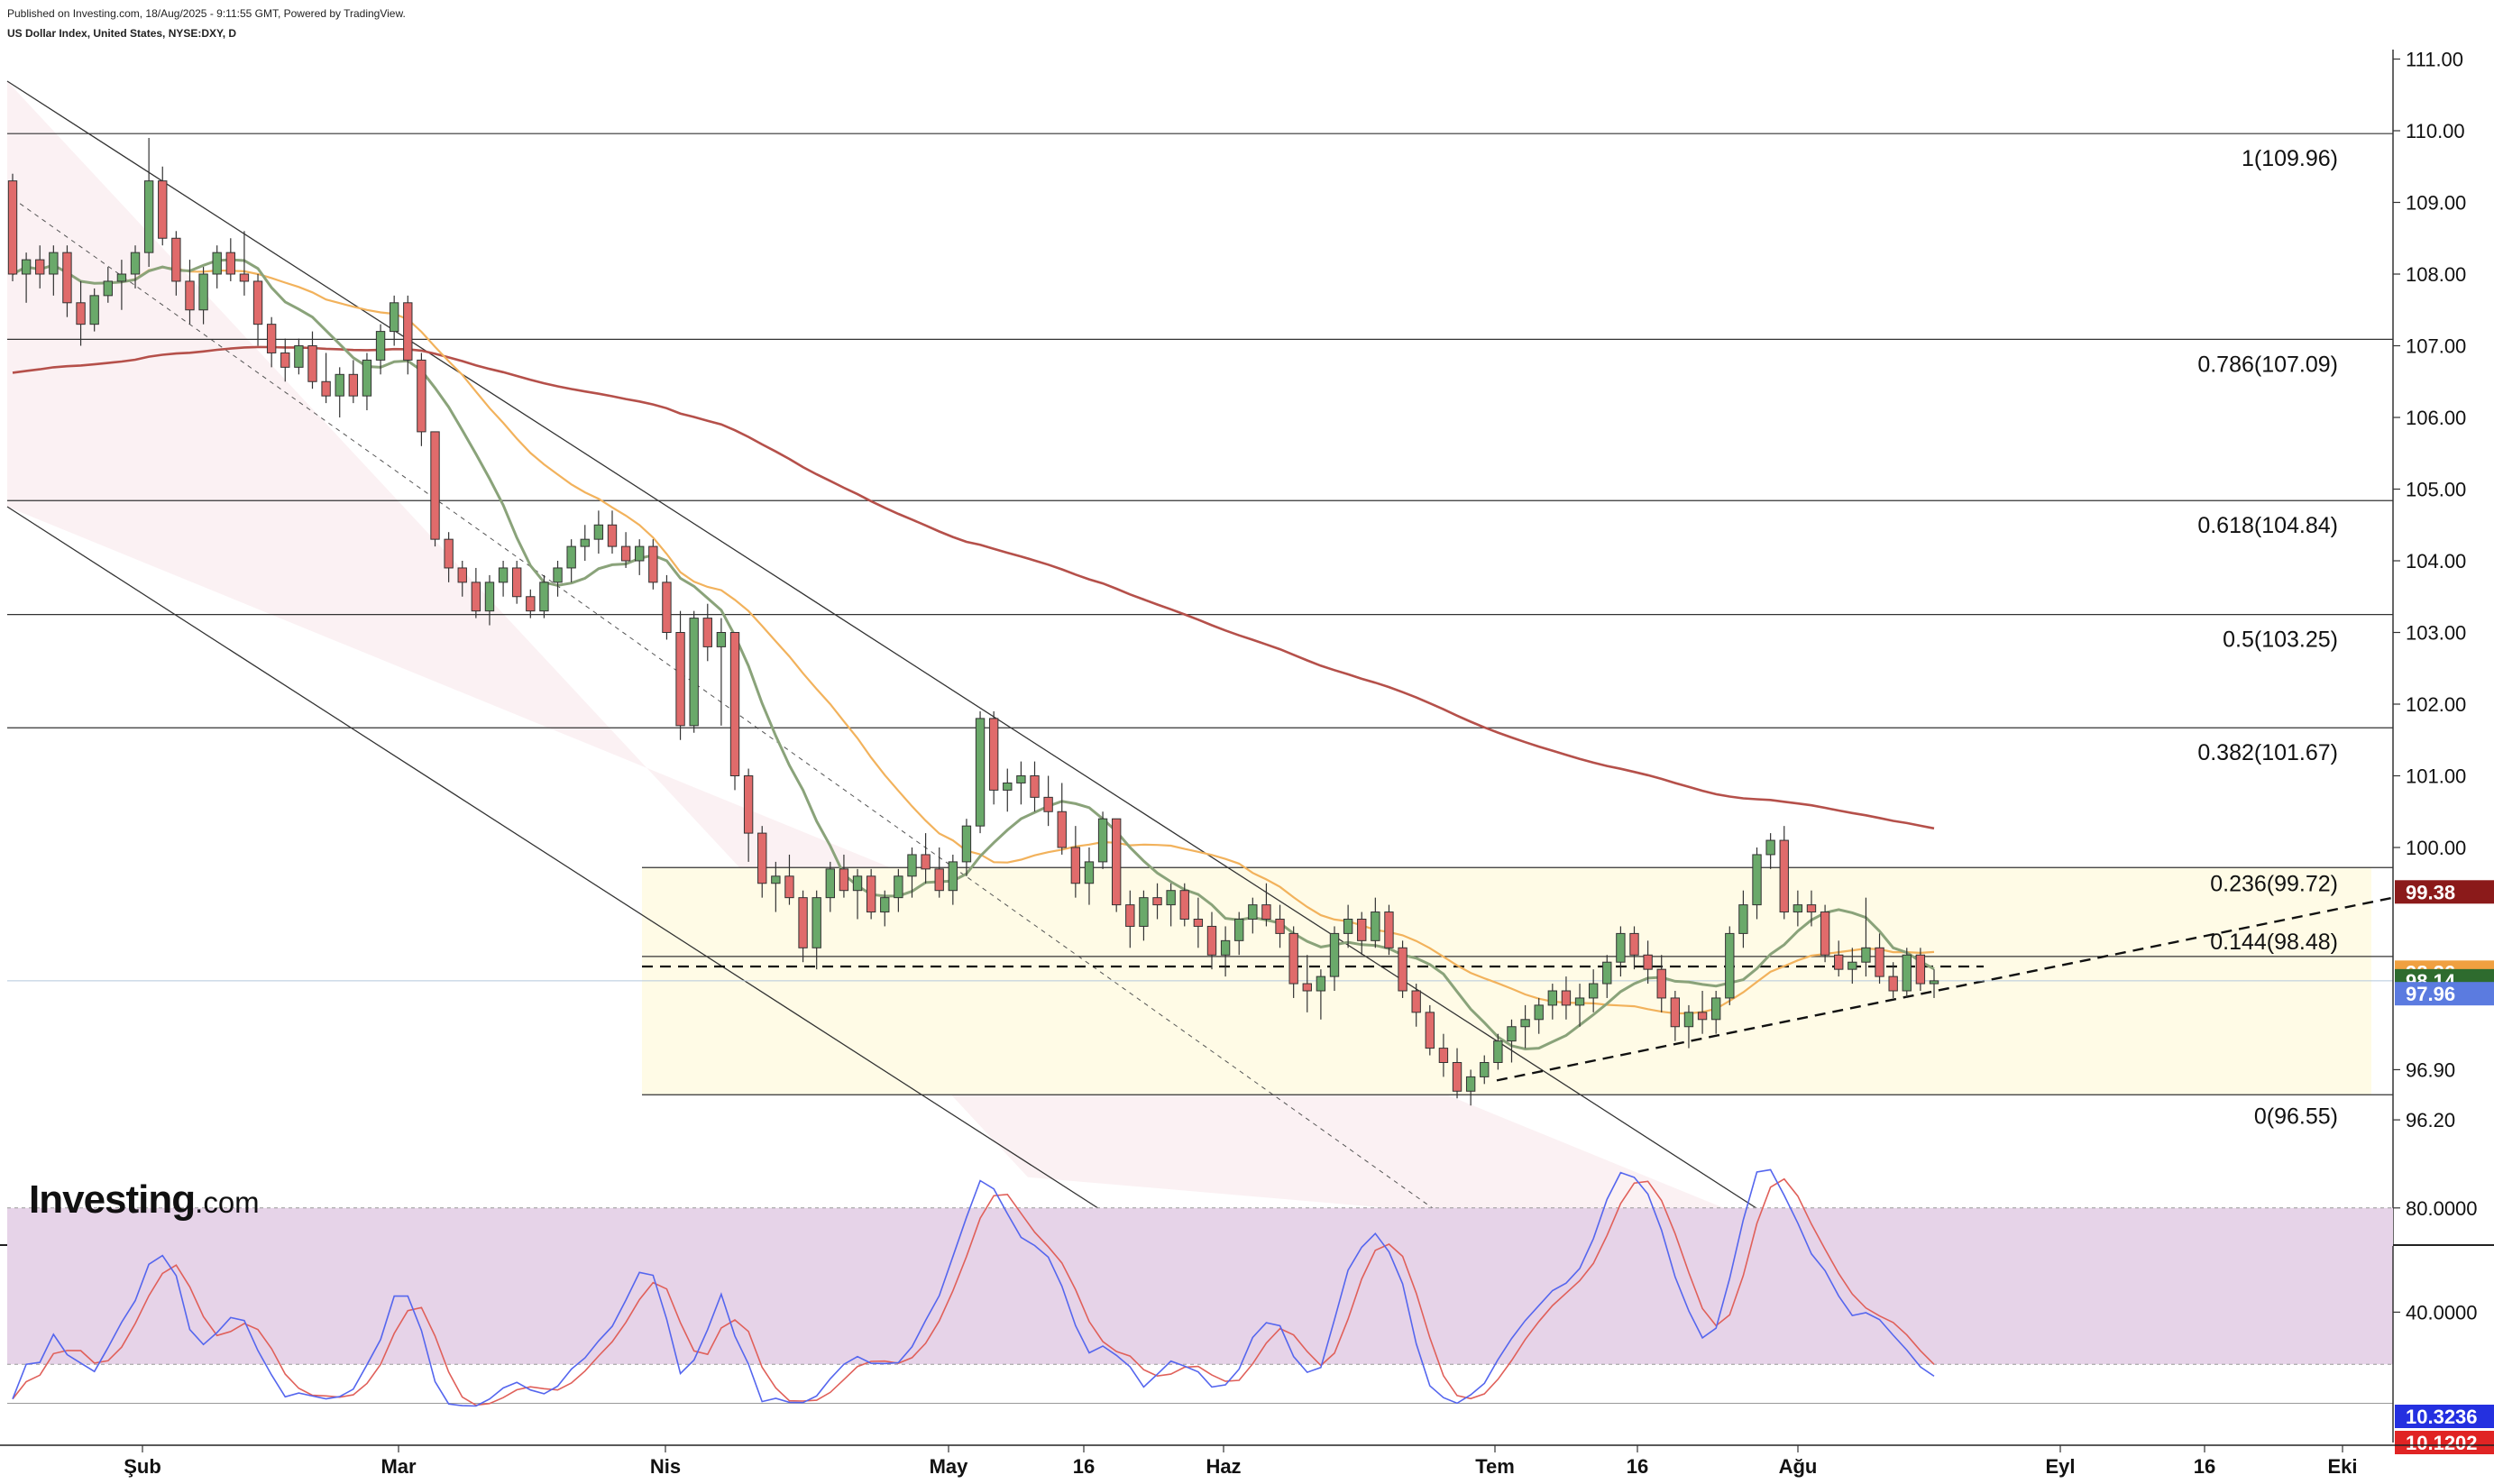  What do you see at coordinates (2445, 994) in the screenshot?
I see `price-badge` at bounding box center [2445, 994].